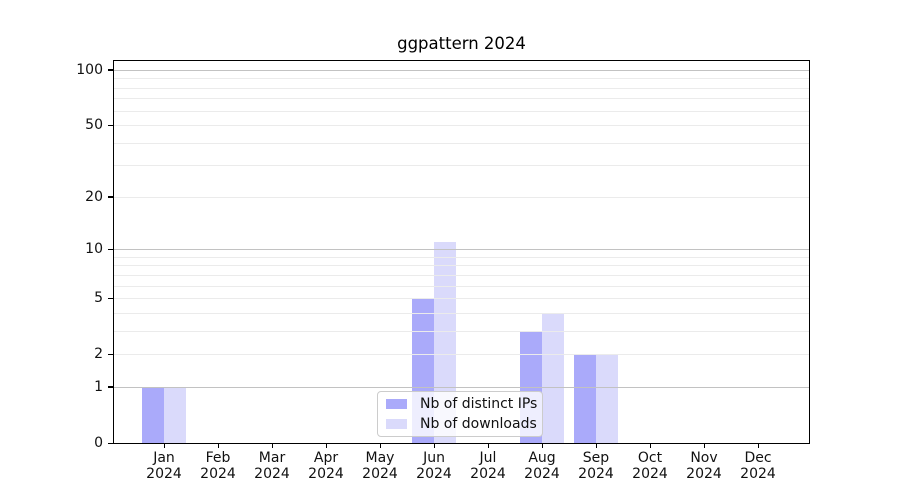  I want to click on y-tick-label: 100, so click(89, 69).